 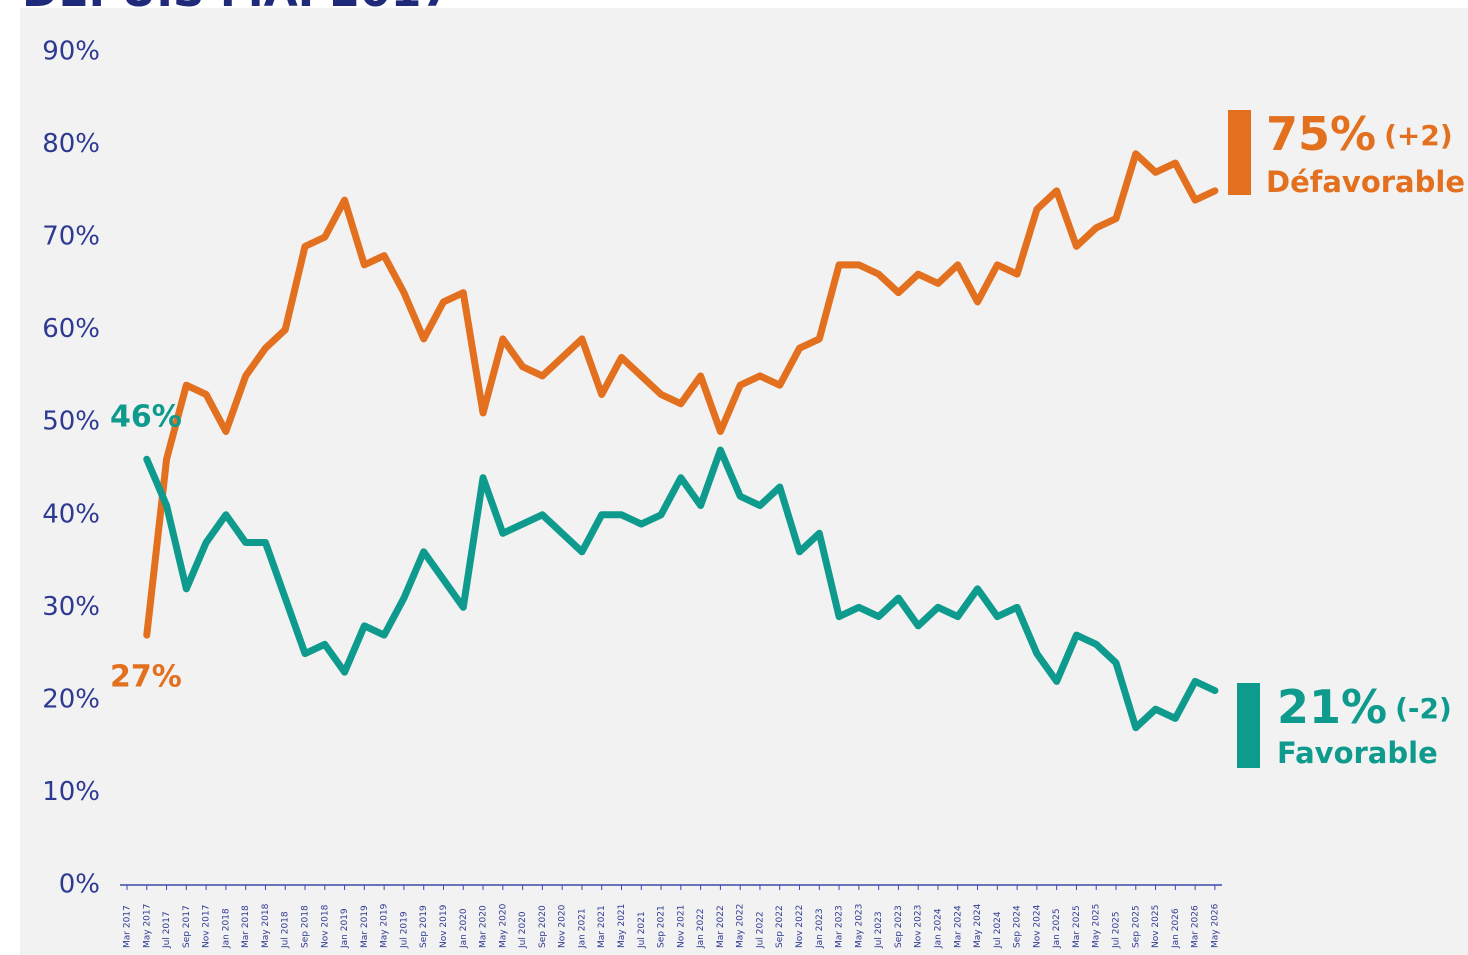 I want to click on x-tick-label: Sep 2018, so click(x=306, y=926).